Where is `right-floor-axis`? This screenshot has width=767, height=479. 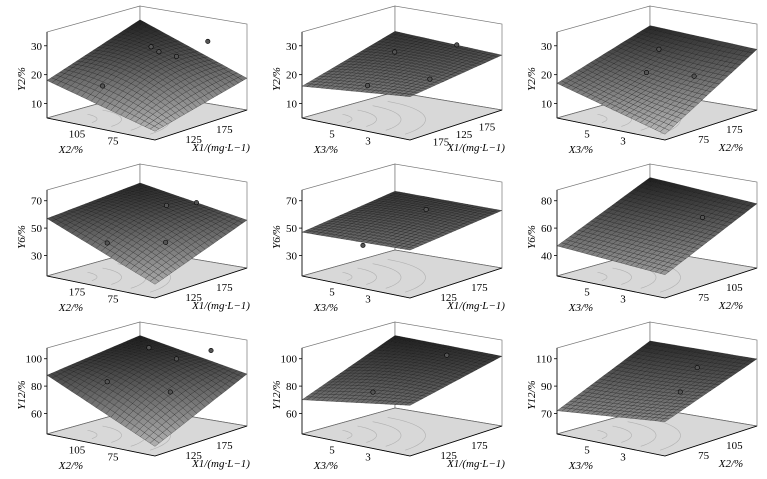 right-floor-axis is located at coordinates (456, 125).